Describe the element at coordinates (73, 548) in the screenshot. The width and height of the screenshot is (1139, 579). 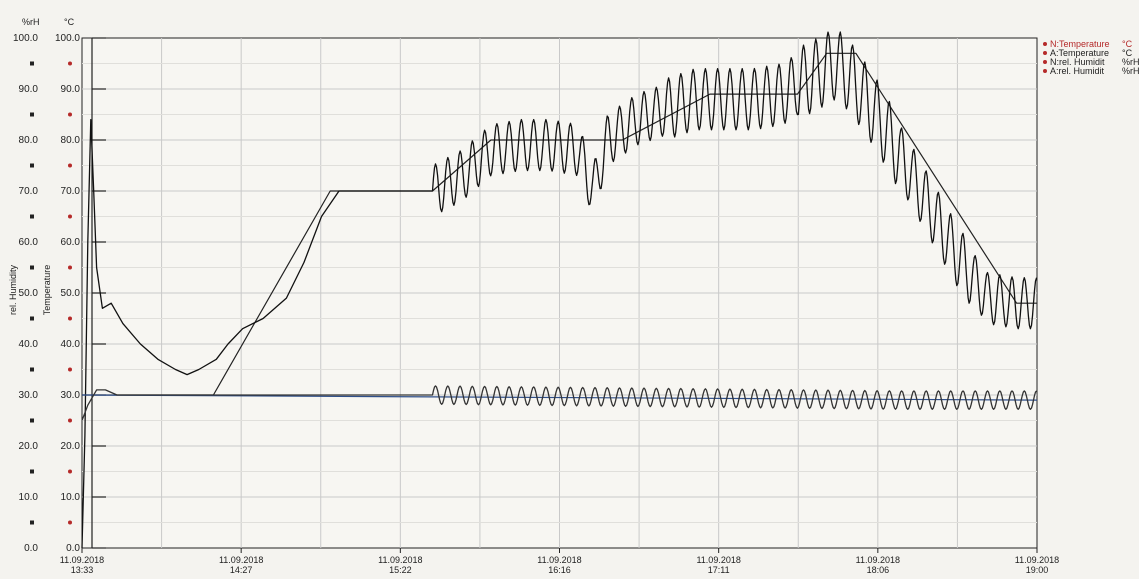
I see `temperature-tick-label: 0.0` at that location.